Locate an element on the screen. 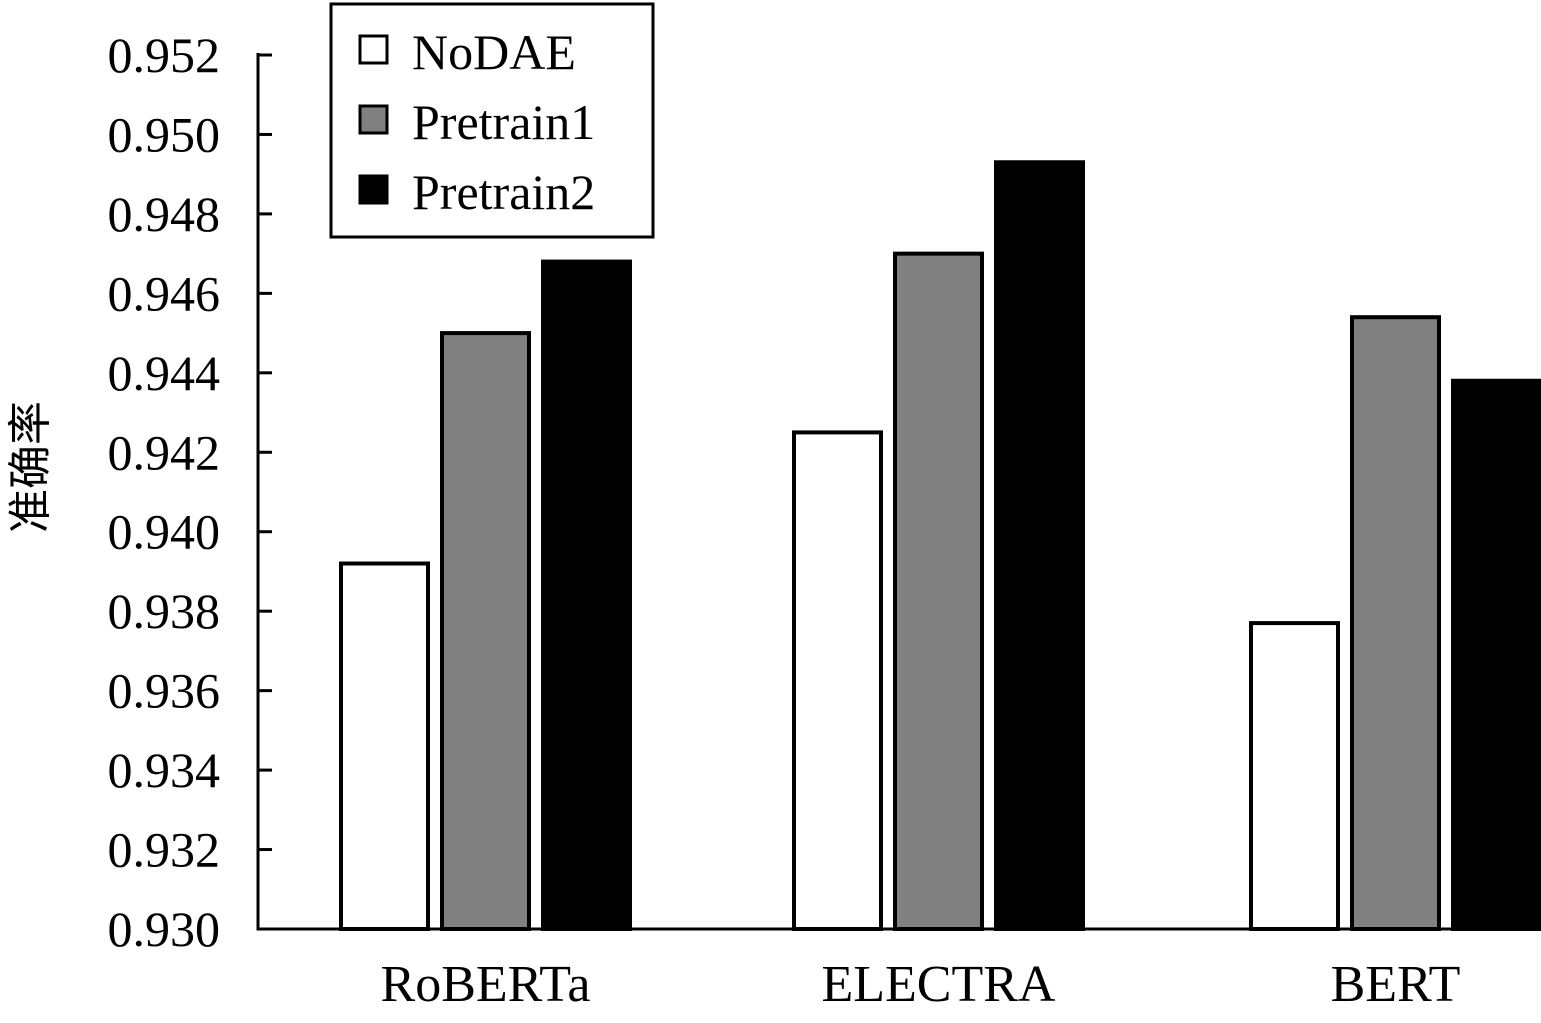 The image size is (1541, 1023). y-tick-label: 0.936 is located at coordinates (164, 691).